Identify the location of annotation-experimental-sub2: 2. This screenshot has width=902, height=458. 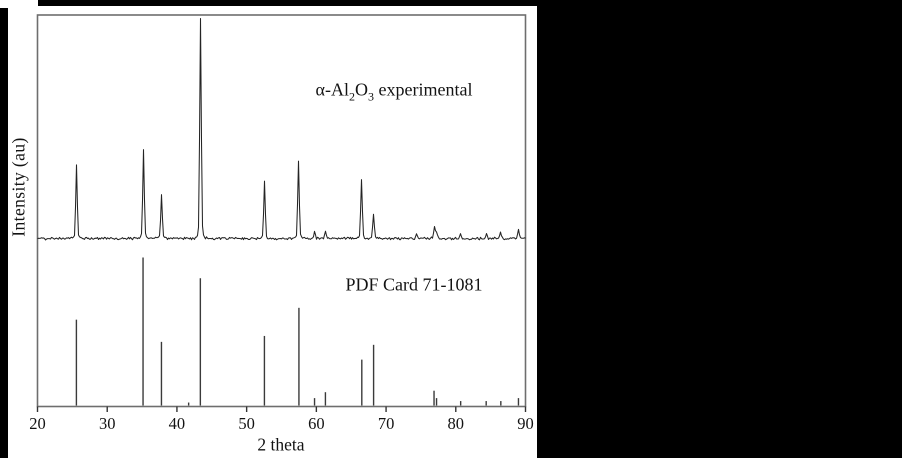
(351, 96).